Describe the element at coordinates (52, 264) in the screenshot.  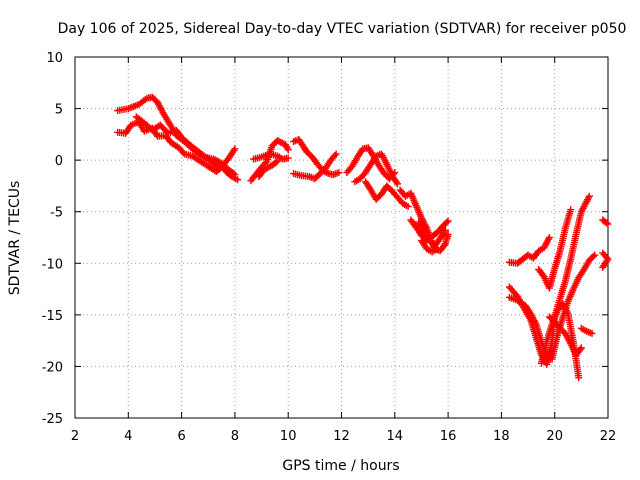
I see `y-tick-label: -10` at that location.